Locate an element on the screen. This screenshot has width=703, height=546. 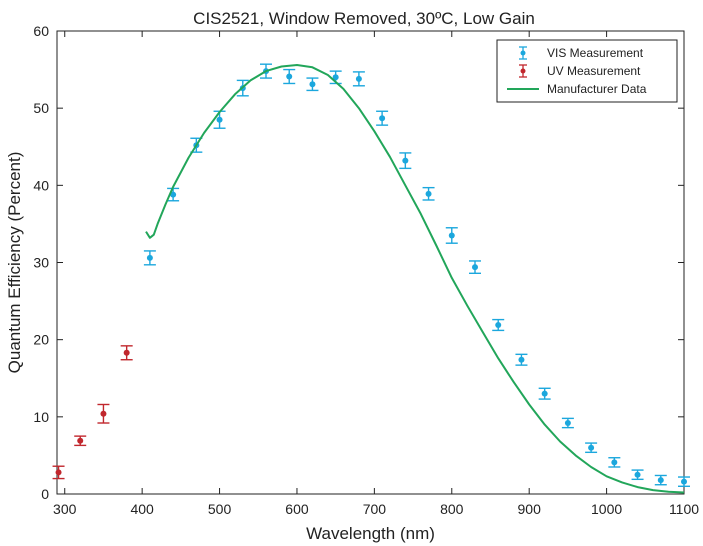
x-tick-label: 800 is located at coordinates (452, 509).